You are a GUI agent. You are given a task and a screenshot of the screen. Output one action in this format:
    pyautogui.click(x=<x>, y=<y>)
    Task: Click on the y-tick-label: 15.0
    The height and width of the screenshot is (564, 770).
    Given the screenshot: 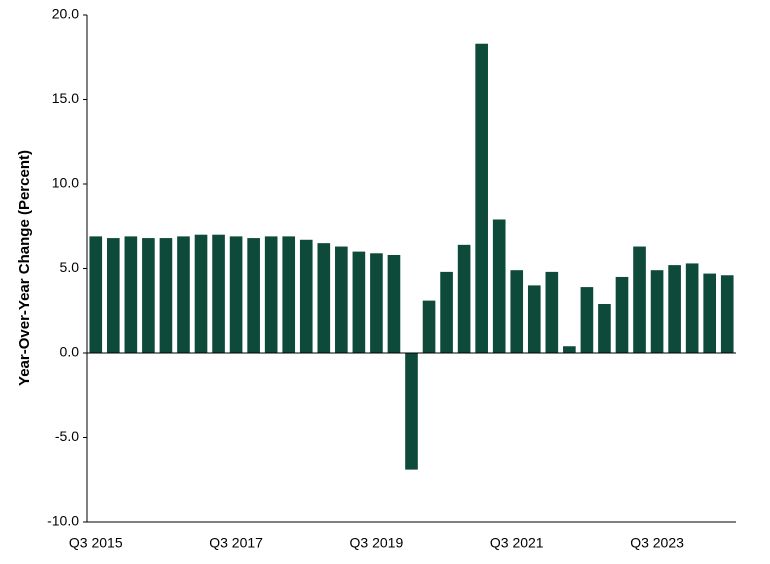 What is the action you would take?
    pyautogui.click(x=65, y=98)
    